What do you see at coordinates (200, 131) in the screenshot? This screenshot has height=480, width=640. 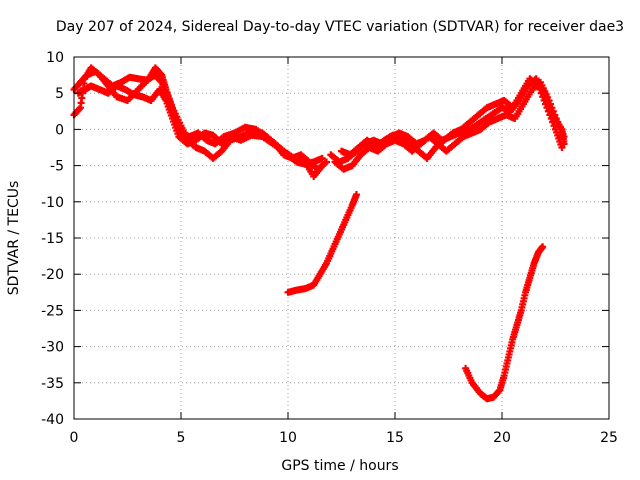 I see `series-sat-c` at bounding box center [200, 131].